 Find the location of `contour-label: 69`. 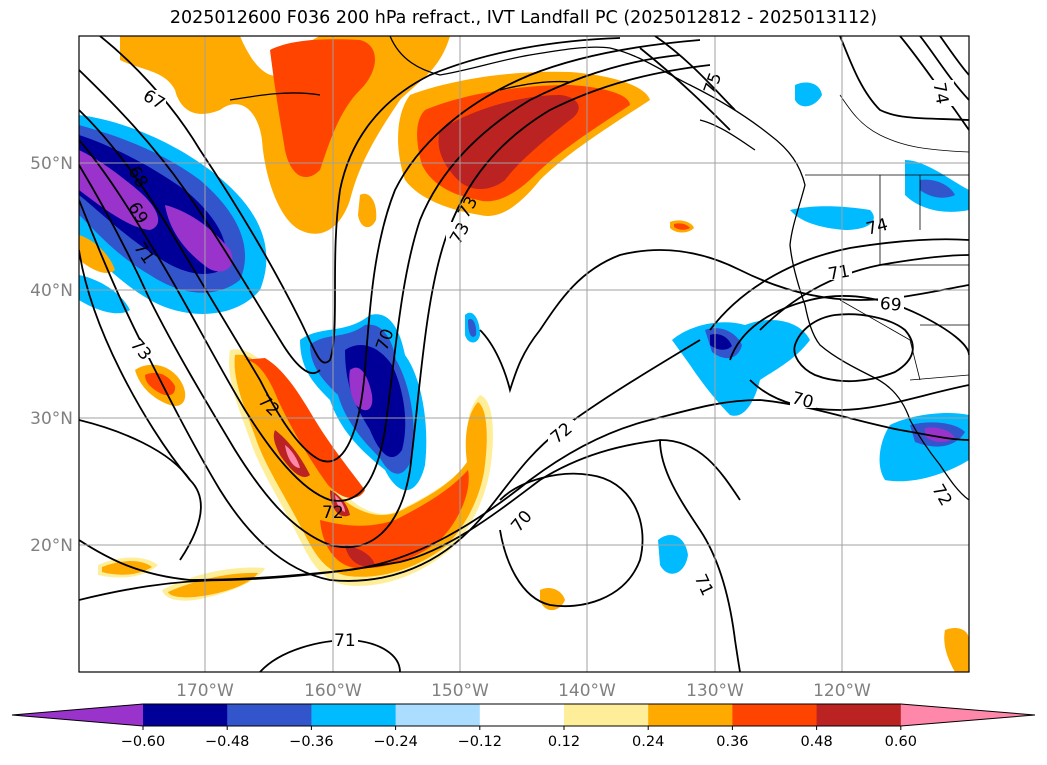

contour-label: 69 is located at coordinates (890, 305).